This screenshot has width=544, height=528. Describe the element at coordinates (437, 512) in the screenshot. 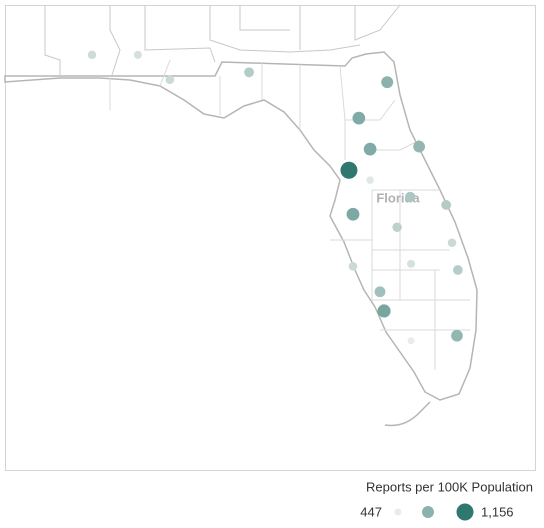

I see `legend: 447 1,156` at that location.